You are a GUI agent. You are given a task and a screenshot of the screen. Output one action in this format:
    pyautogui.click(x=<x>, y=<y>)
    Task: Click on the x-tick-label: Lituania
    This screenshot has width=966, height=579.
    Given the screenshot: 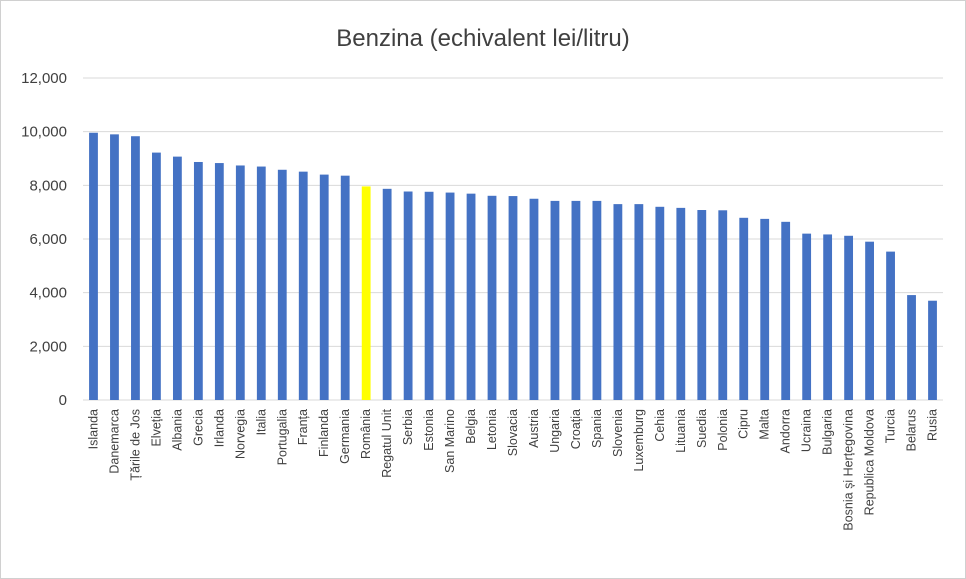 What is the action you would take?
    pyautogui.click(x=681, y=431)
    